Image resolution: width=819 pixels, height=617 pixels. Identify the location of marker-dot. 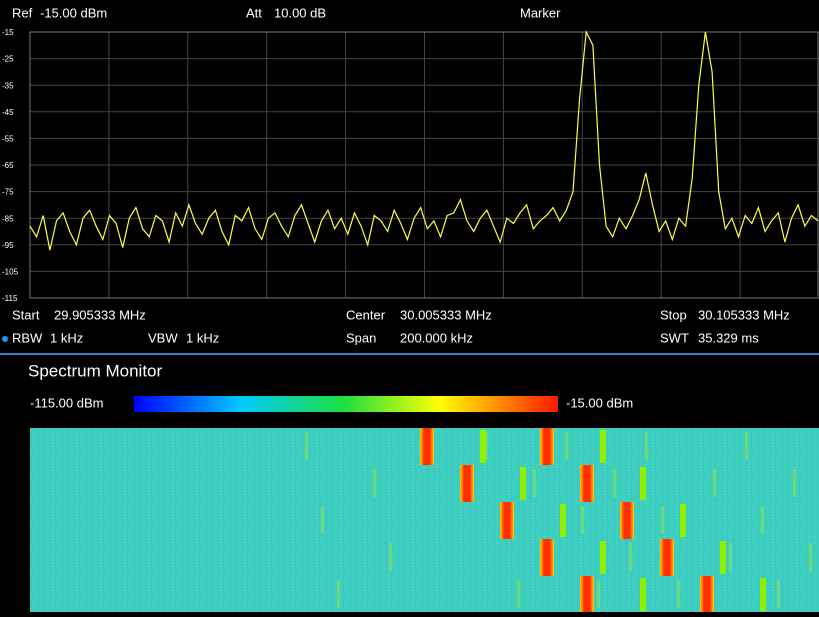
(5, 339).